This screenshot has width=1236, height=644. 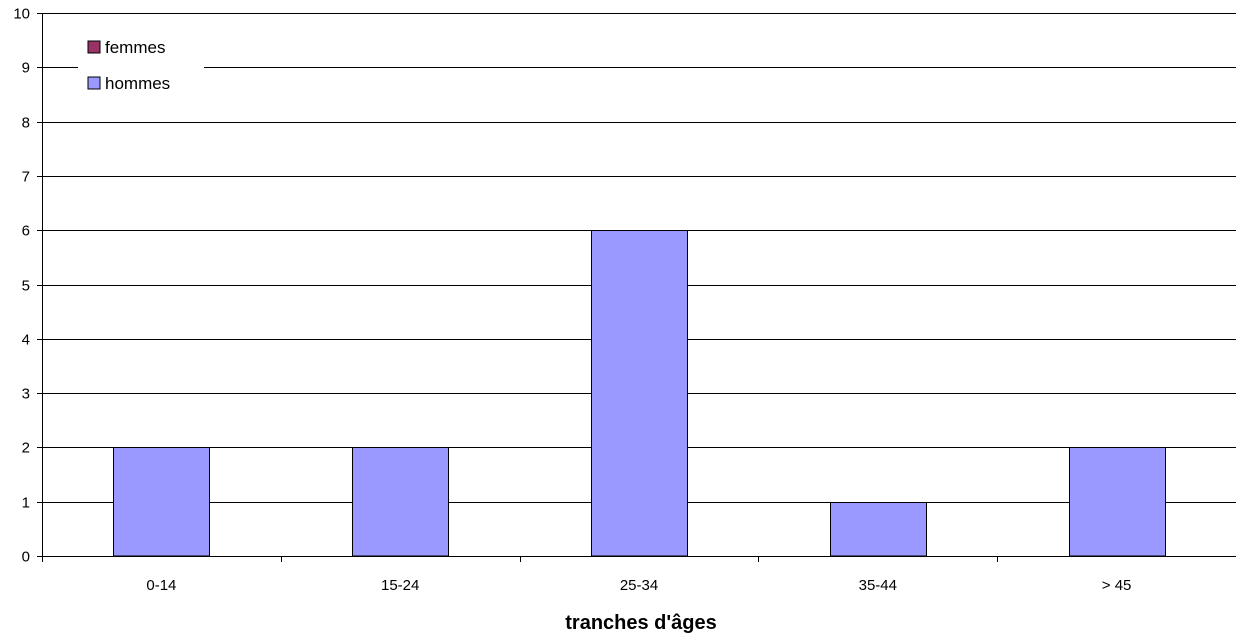 What do you see at coordinates (135, 47) in the screenshot?
I see `legend-label-femmes: femmes` at bounding box center [135, 47].